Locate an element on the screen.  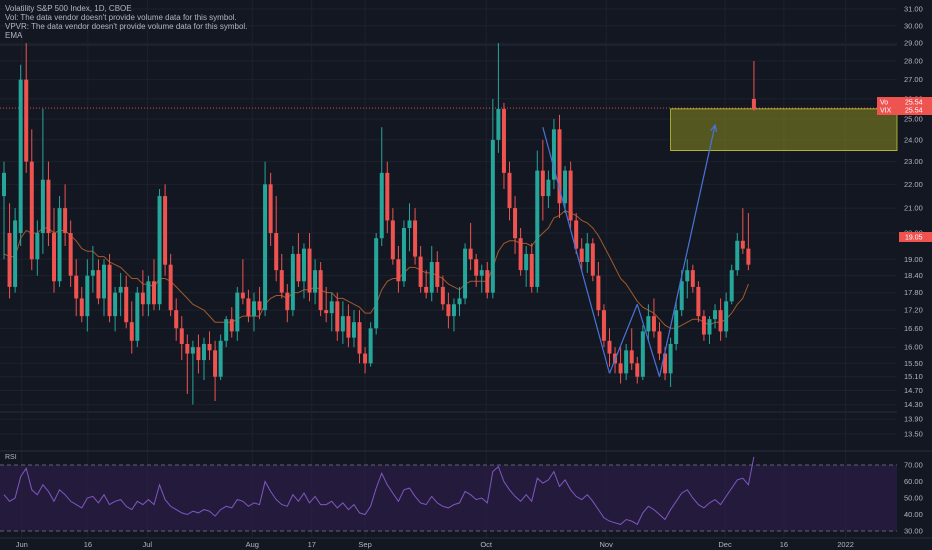
rsi-tick-label: 60.00 is located at coordinates (913, 481).